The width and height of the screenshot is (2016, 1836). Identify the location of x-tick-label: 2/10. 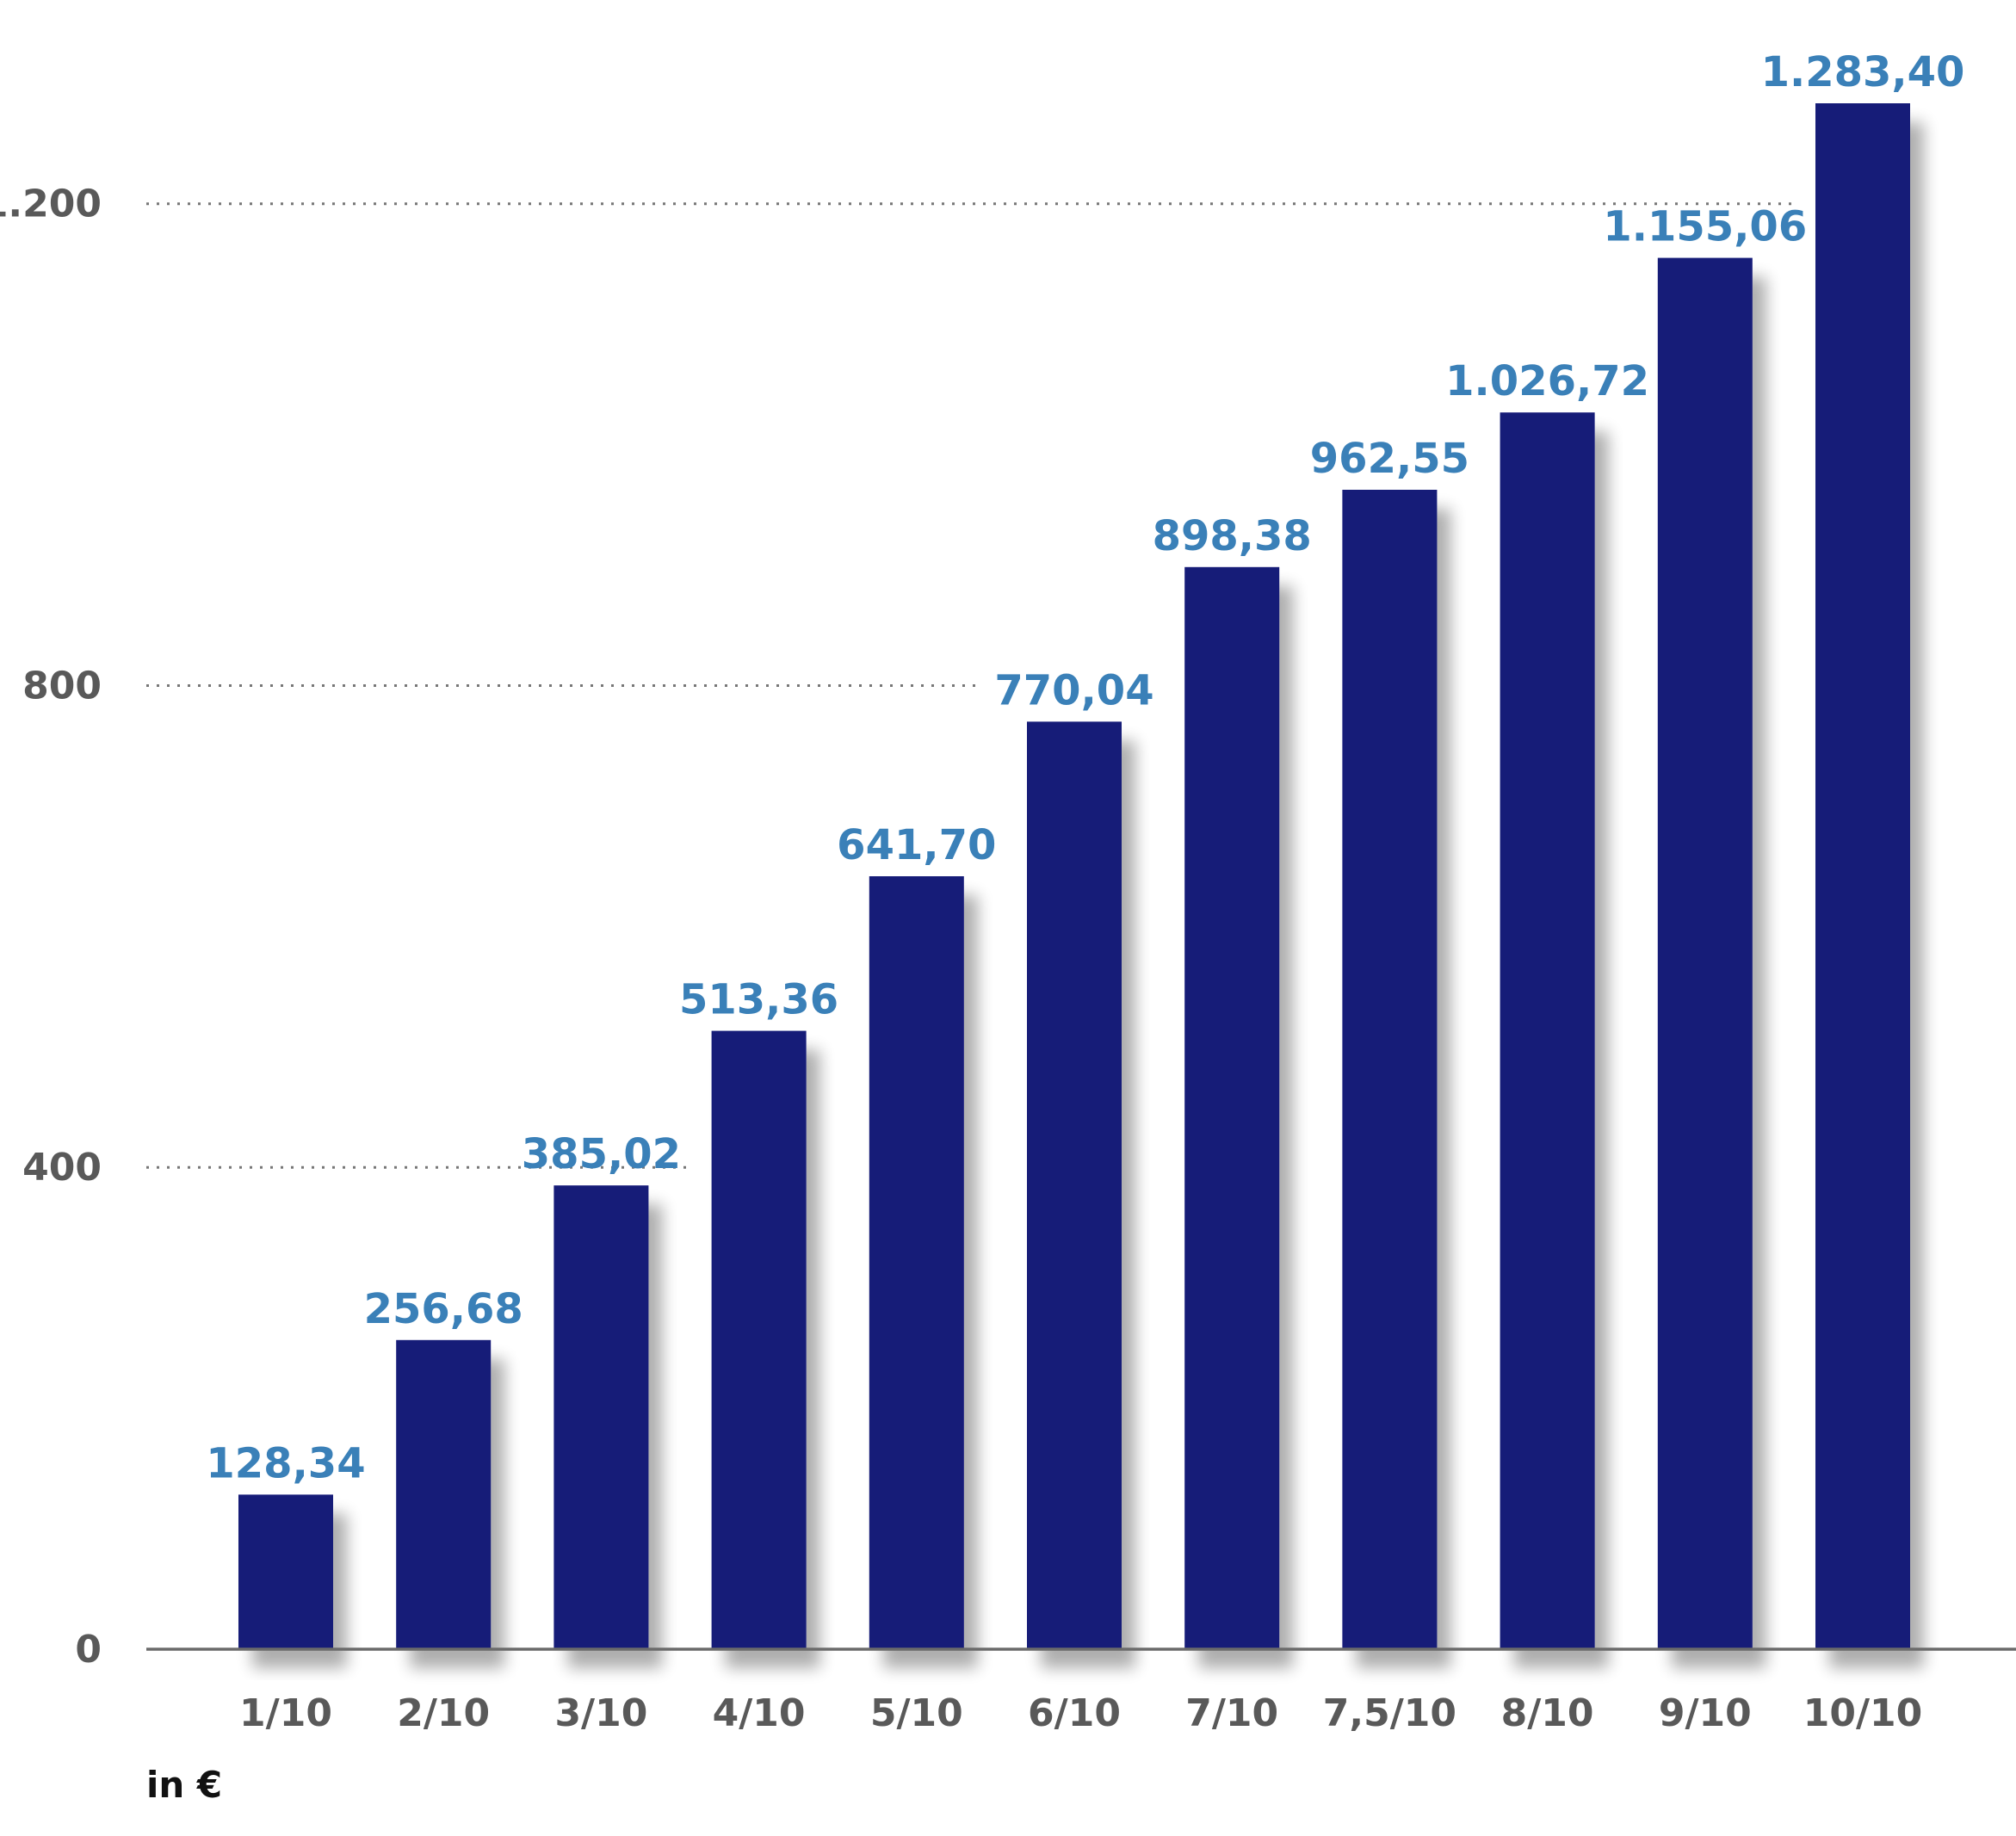
(443, 1713).